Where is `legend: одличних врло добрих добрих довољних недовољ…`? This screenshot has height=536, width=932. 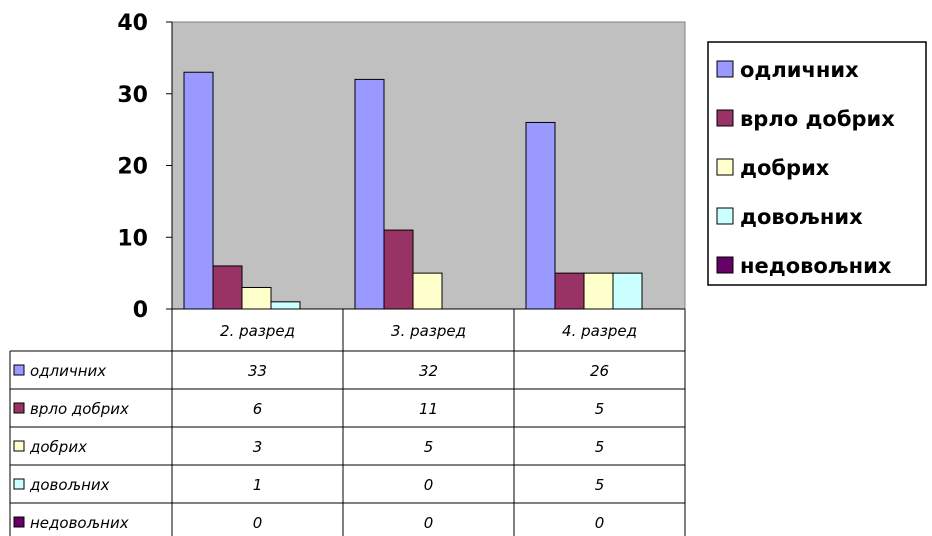
legend: одличних врло добрих добрих довољних недовољ… is located at coordinates (817, 163).